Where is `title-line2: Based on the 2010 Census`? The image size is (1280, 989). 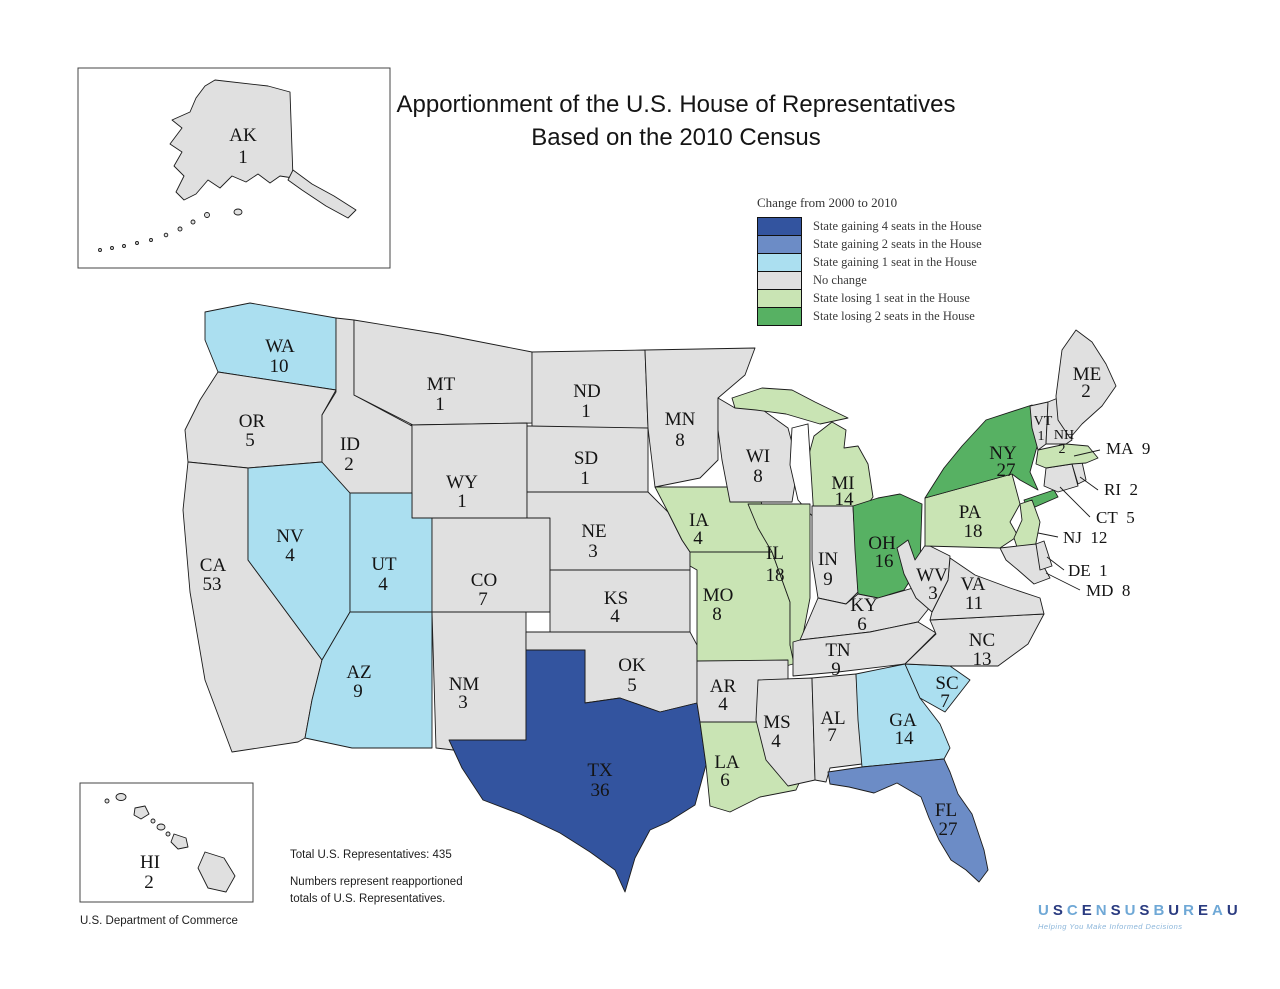 title-line2: Based on the 2010 Census is located at coordinates (676, 137).